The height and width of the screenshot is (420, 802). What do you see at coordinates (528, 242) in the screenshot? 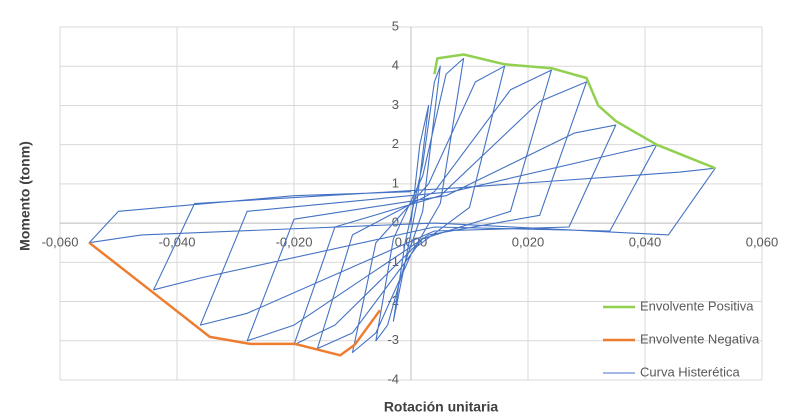
I see `x-tick-label: 0,020` at bounding box center [528, 242].